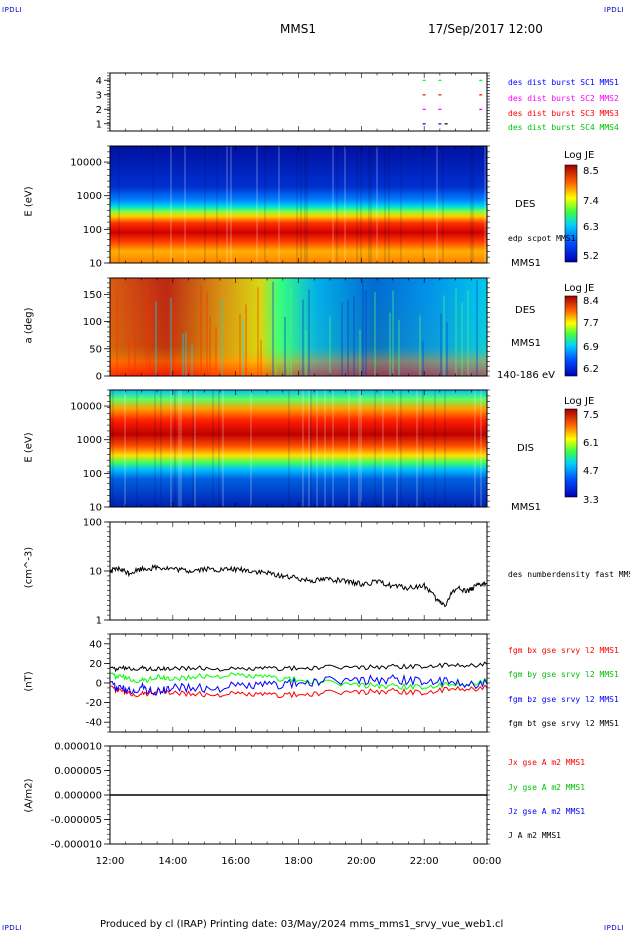  I want to click on colorbar-dis-max: 7.5, so click(591, 415).